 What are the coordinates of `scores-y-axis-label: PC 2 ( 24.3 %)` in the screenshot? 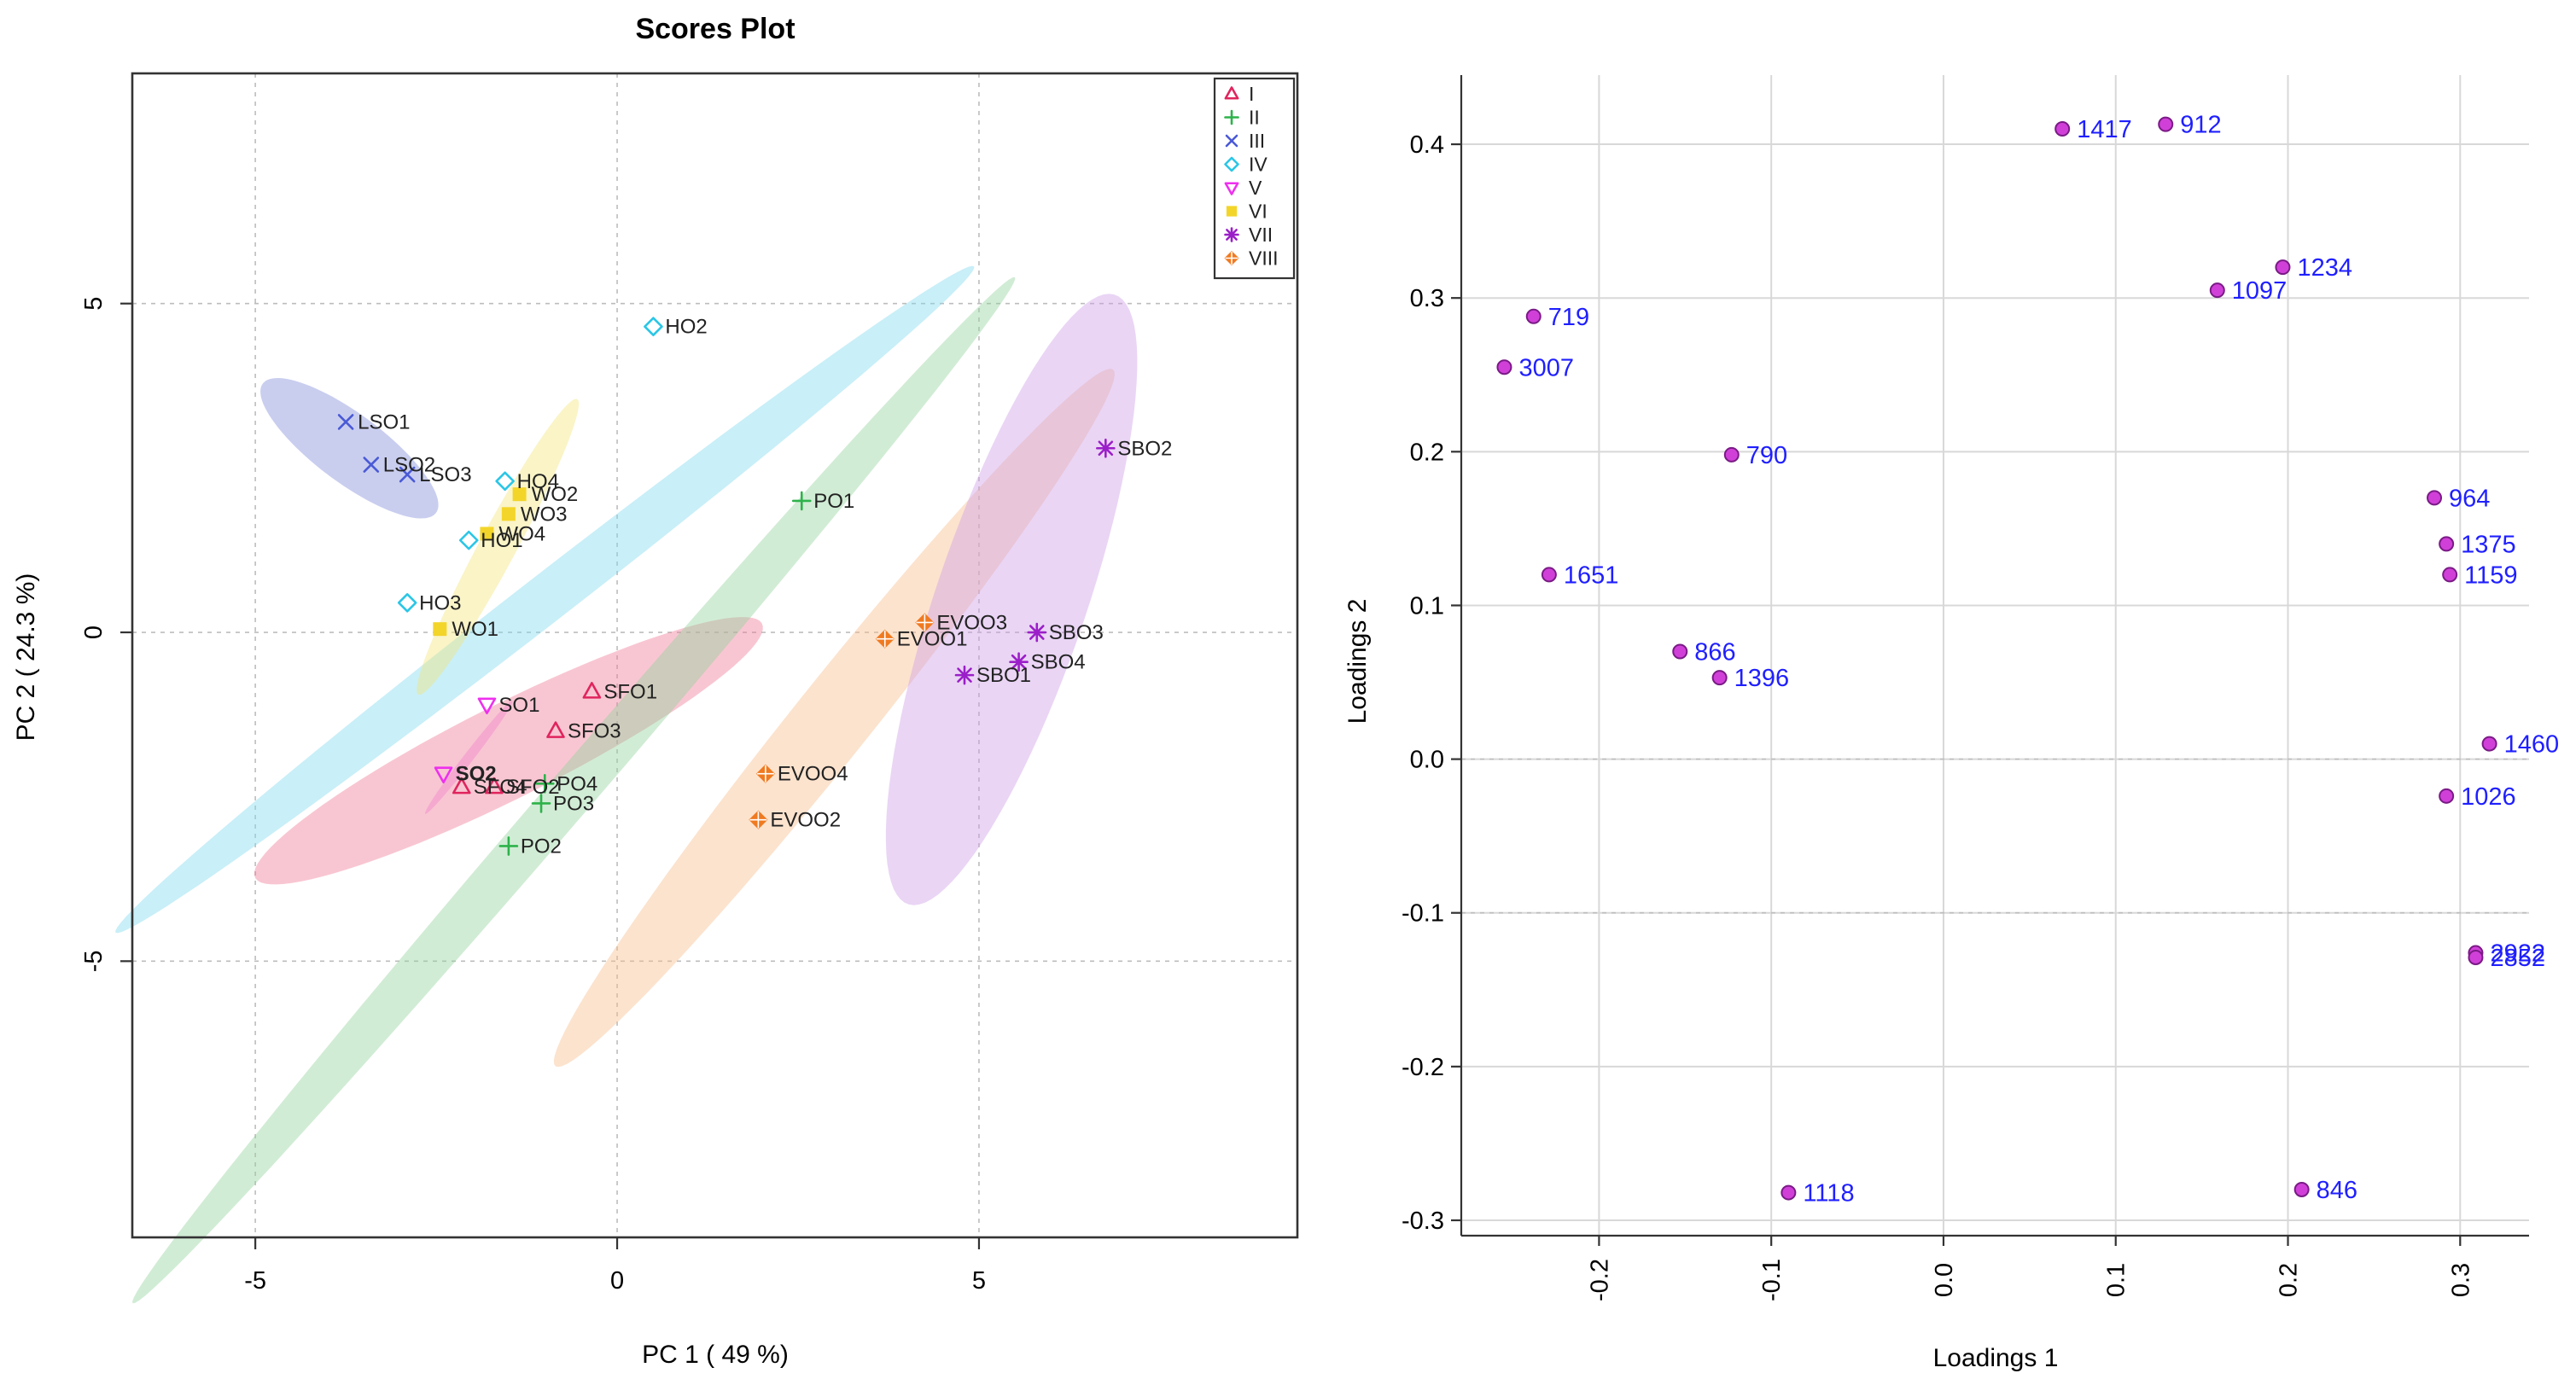 It's located at (26, 657).